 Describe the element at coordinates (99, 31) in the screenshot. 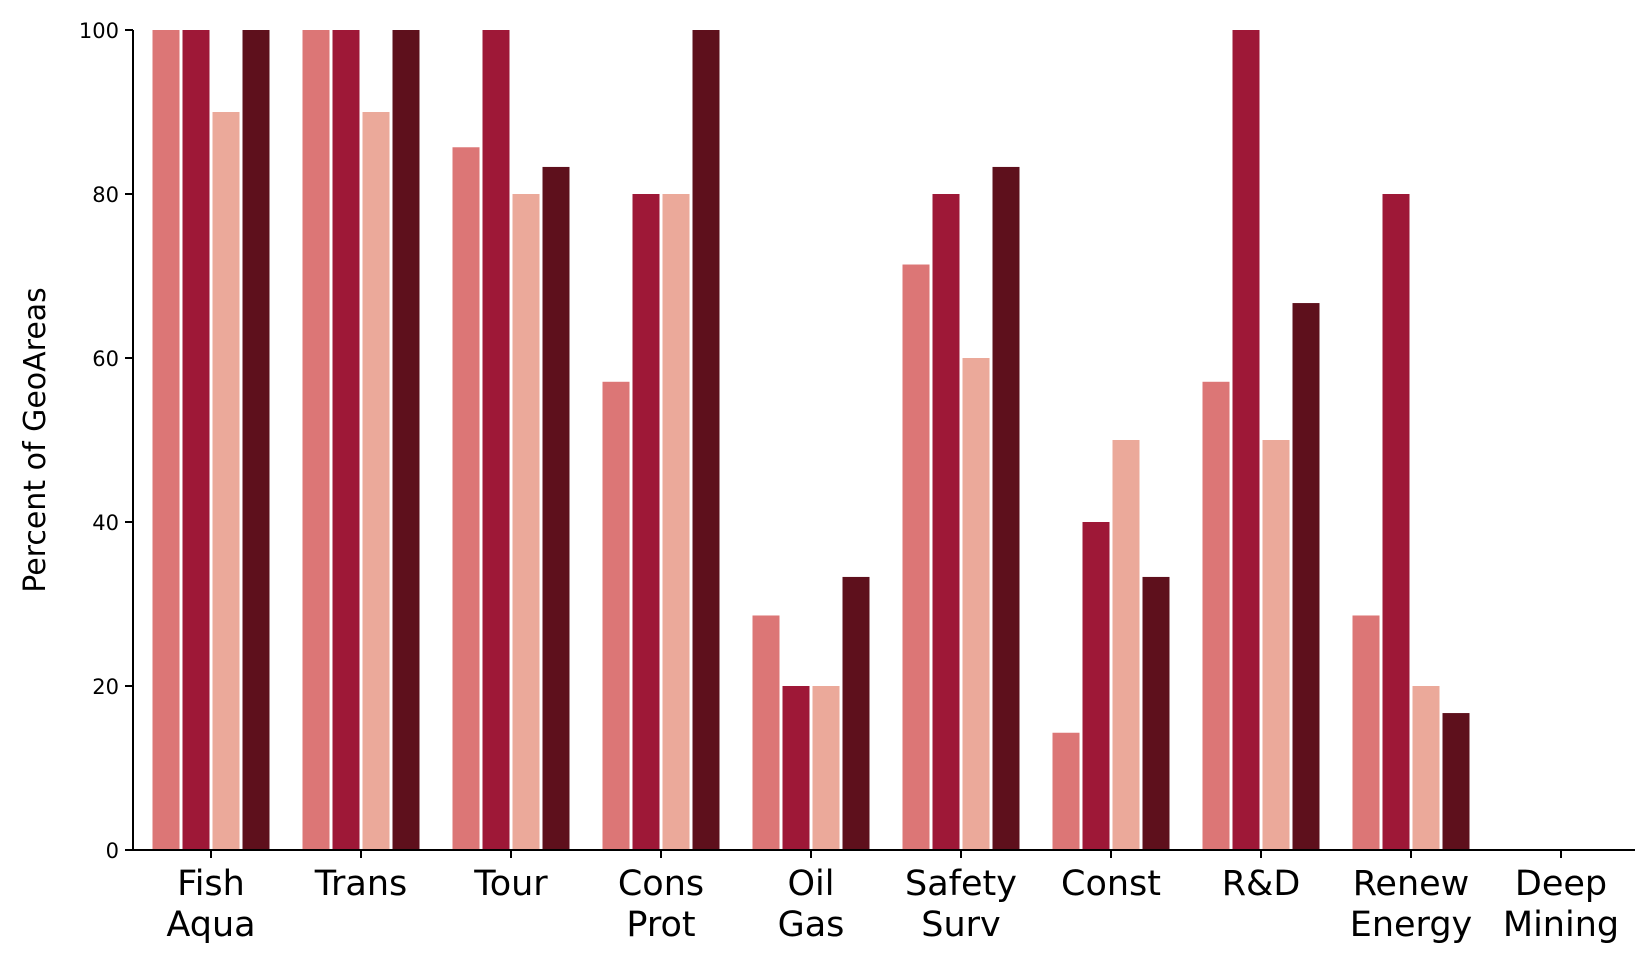

I see `y-tick-label-5: 100` at that location.